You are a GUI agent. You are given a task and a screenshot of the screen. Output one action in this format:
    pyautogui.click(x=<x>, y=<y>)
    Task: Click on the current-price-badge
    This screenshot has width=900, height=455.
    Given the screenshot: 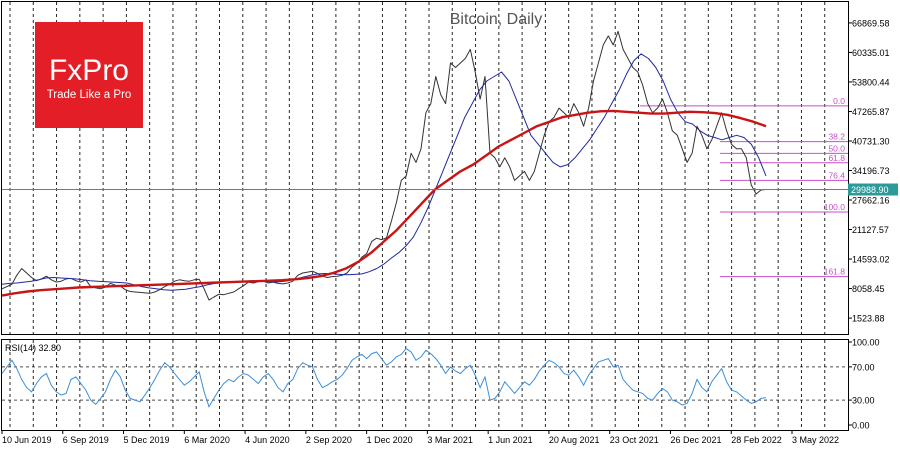 What is the action you would take?
    pyautogui.click(x=873, y=189)
    